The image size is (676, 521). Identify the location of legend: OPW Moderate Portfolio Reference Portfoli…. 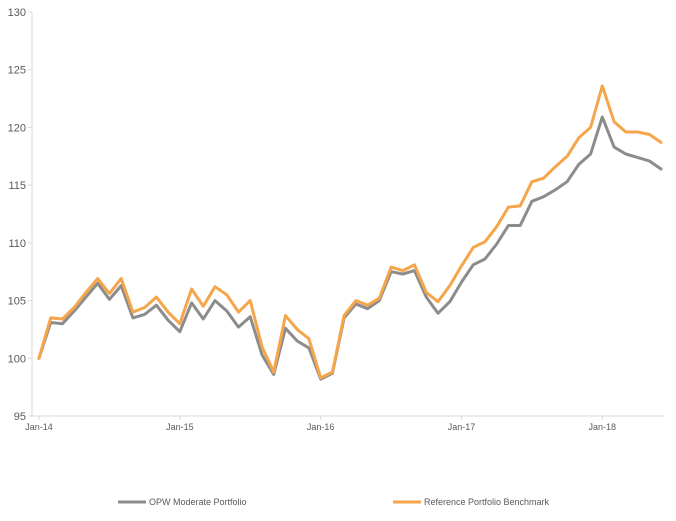
(334, 502).